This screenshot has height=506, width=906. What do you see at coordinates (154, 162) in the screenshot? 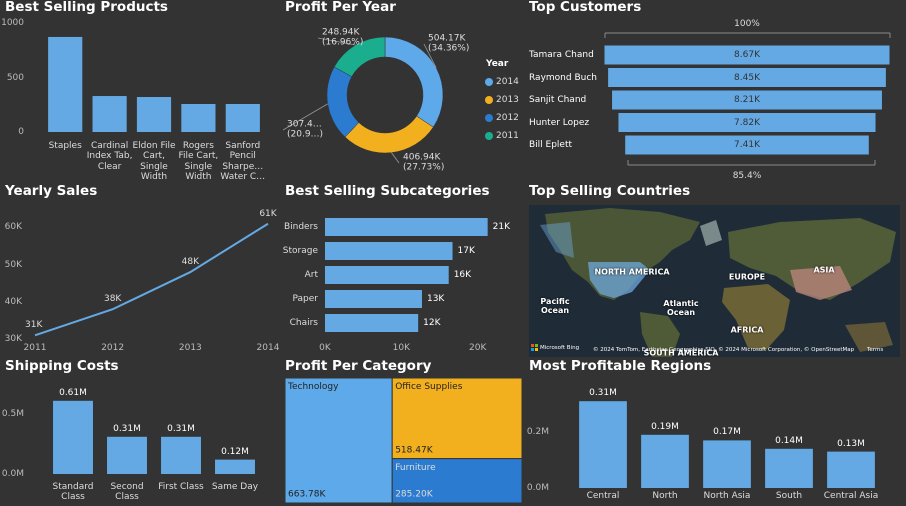
I see `x-tick-label: Eldon File Cart, Single Width` at bounding box center [154, 162].